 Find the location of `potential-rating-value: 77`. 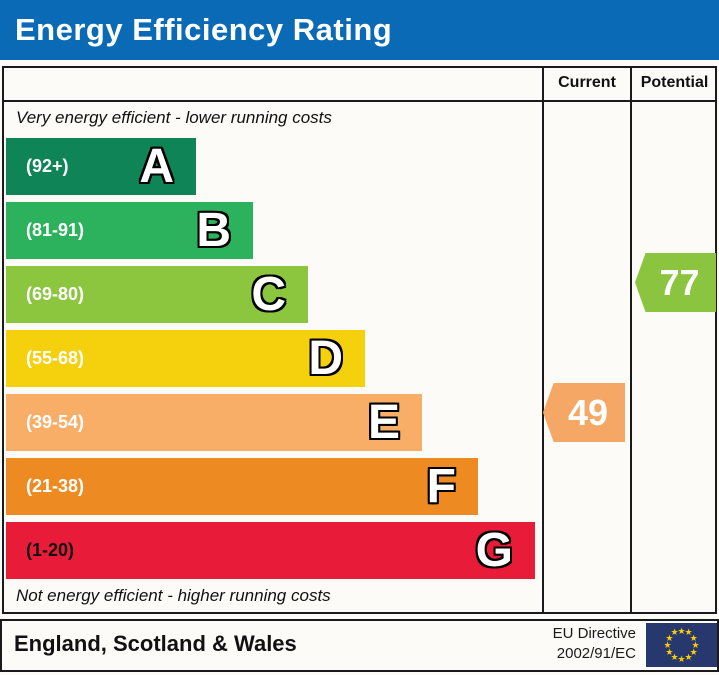

potential-rating-value: 77 is located at coordinates (679, 282).